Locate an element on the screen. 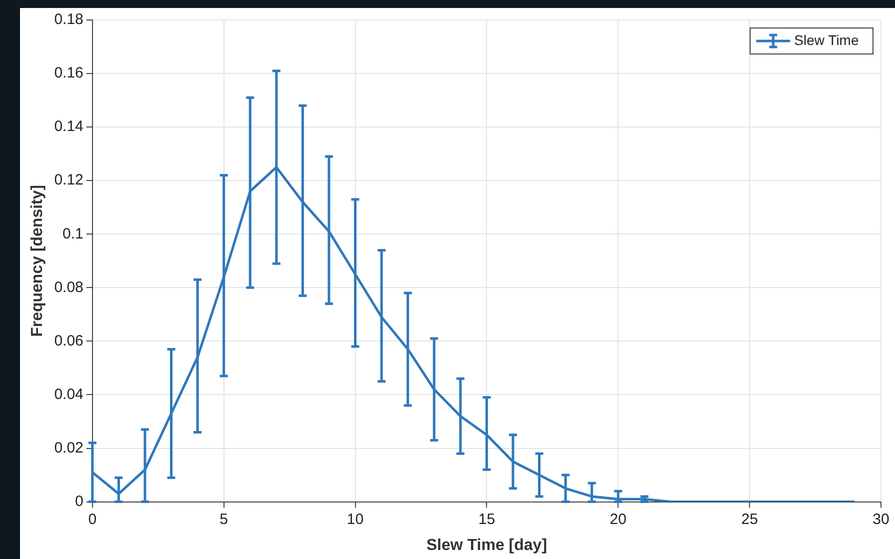 This screenshot has width=895, height=559. x-tick-label: 0 is located at coordinates (92, 519).